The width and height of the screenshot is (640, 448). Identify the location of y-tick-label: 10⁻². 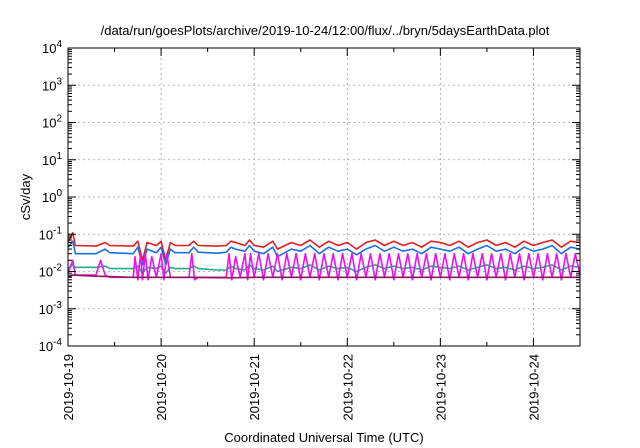
(51, 271).